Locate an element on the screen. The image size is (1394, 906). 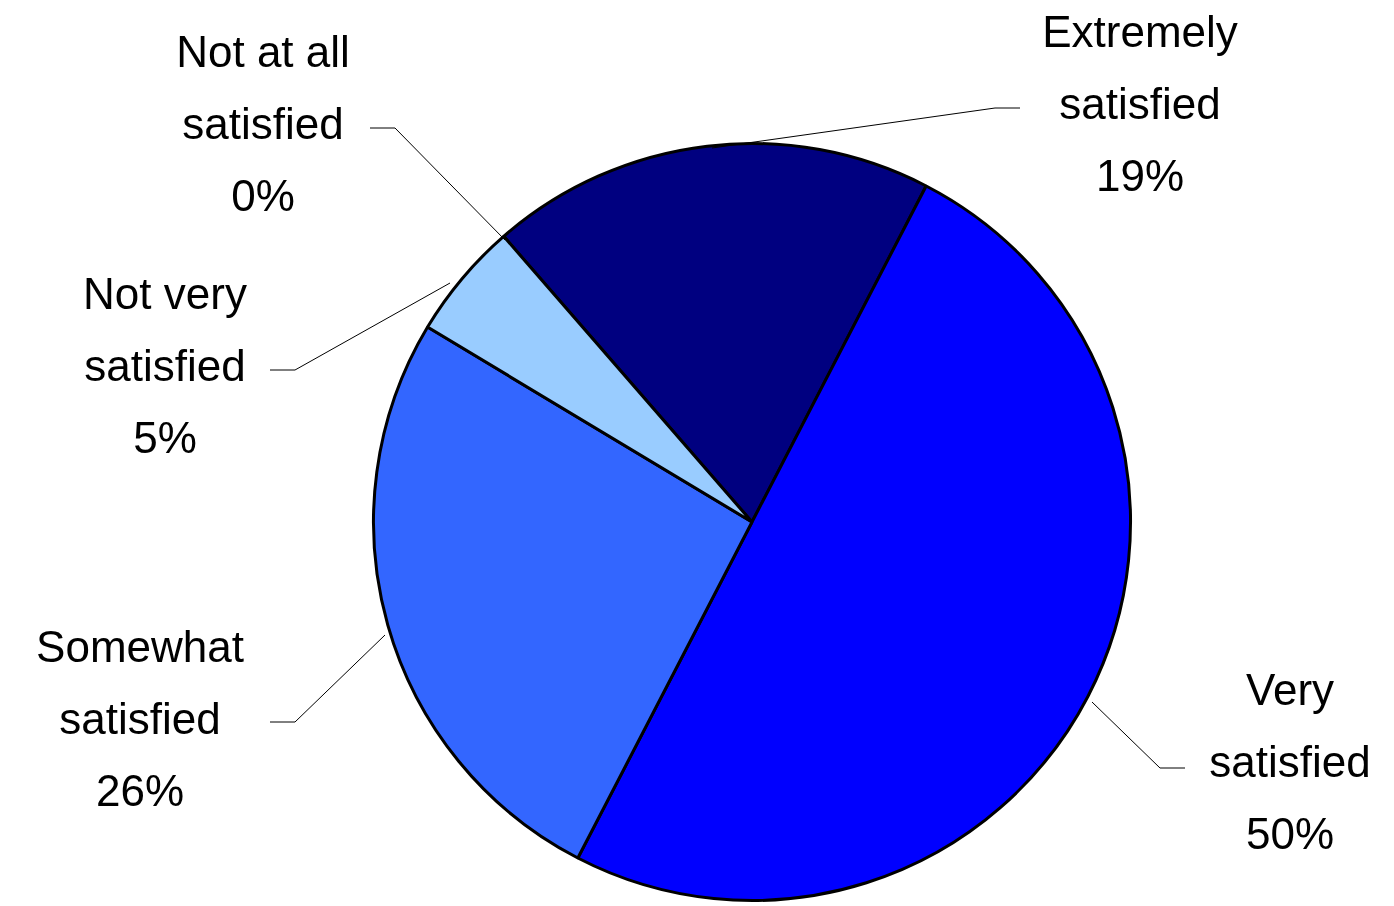
slice-label: Not very satisfied is located at coordinates (165, 330).